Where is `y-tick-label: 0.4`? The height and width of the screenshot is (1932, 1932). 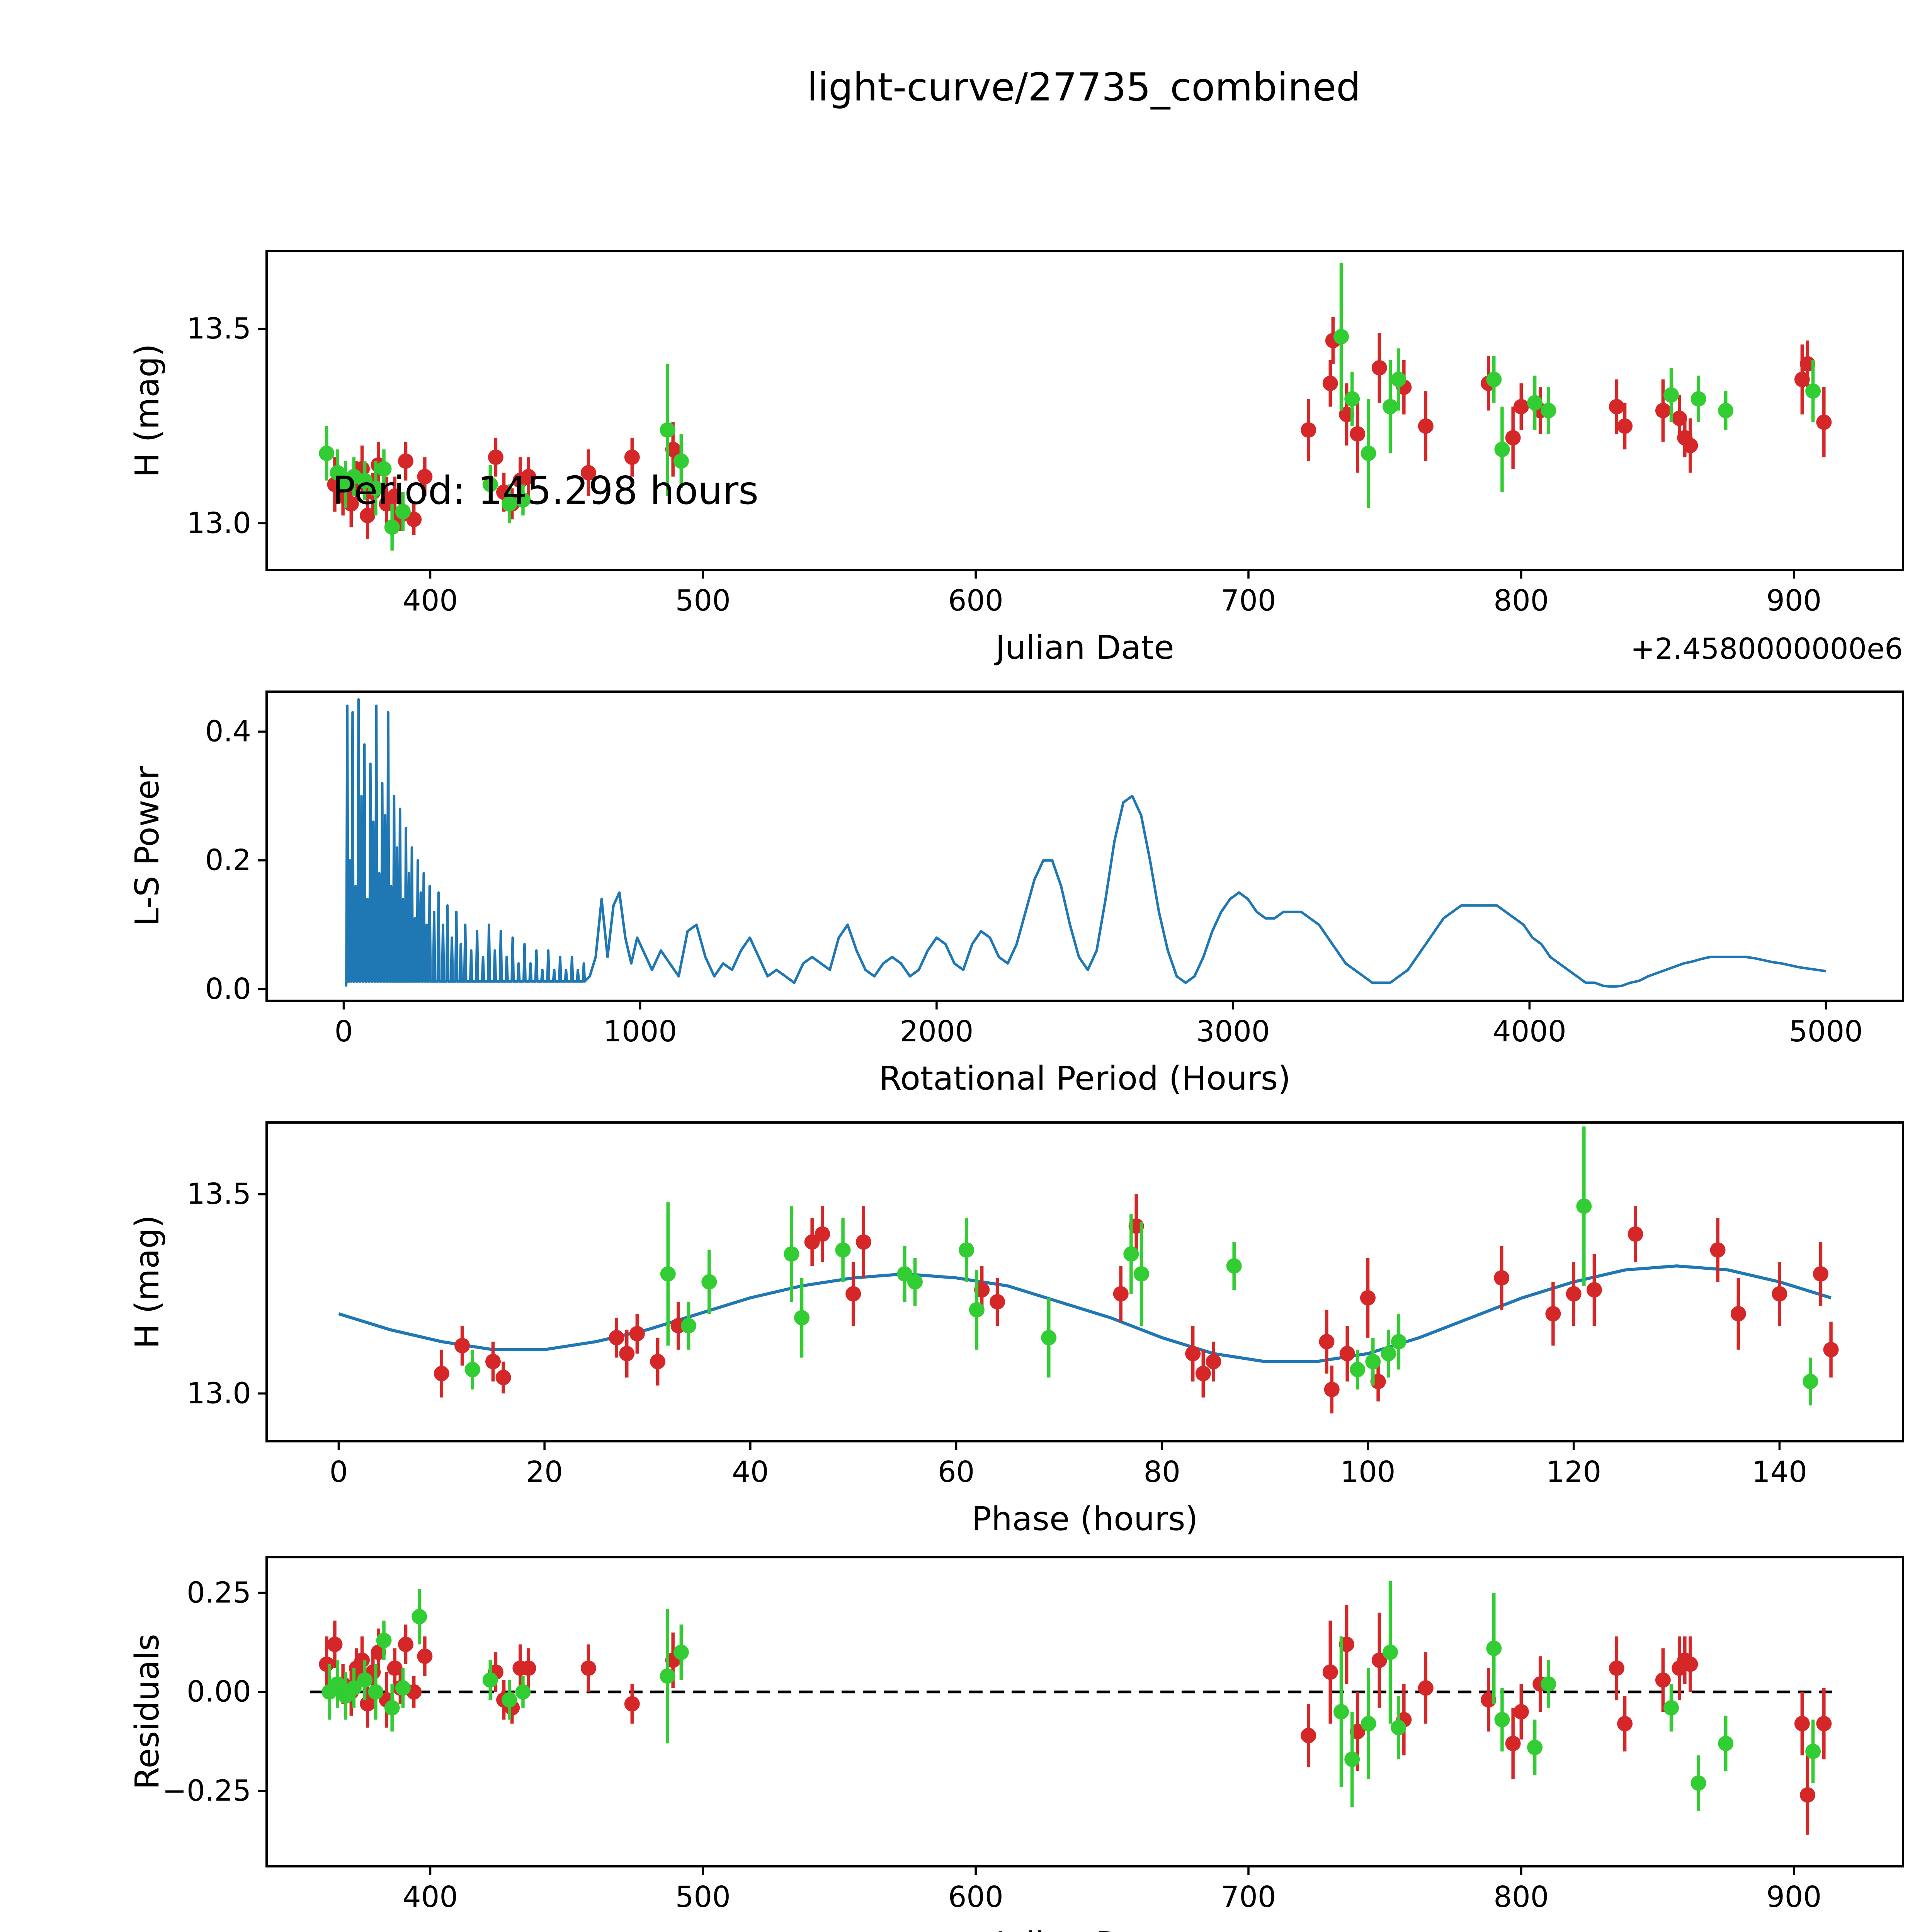
y-tick-label: 0.4 is located at coordinates (228, 731).